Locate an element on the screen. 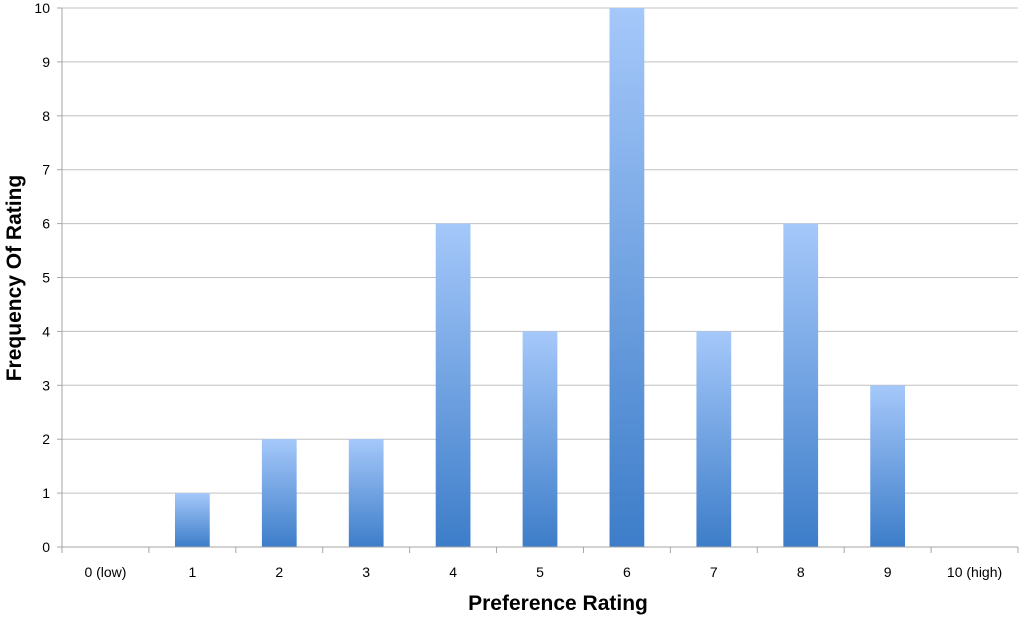 This screenshot has height=622, width=1024. y-tick-label: 6 is located at coordinates (46, 224).